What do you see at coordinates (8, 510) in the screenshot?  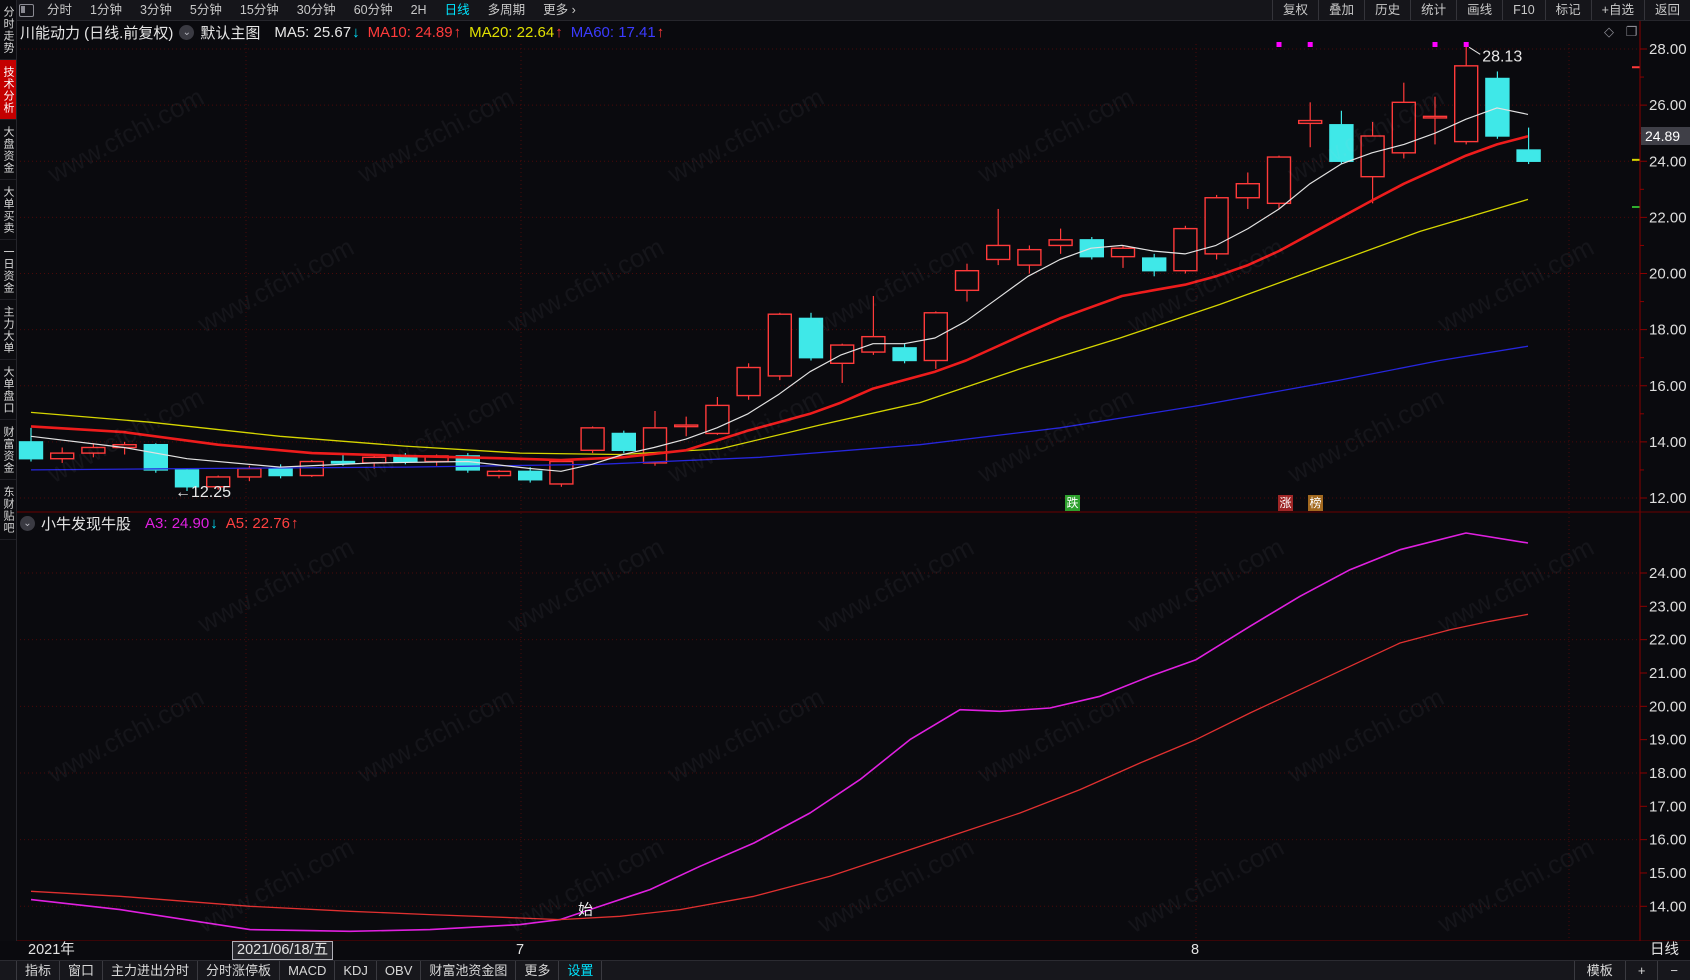 I see `sidebar-item-8: 东财贴吧` at bounding box center [8, 510].